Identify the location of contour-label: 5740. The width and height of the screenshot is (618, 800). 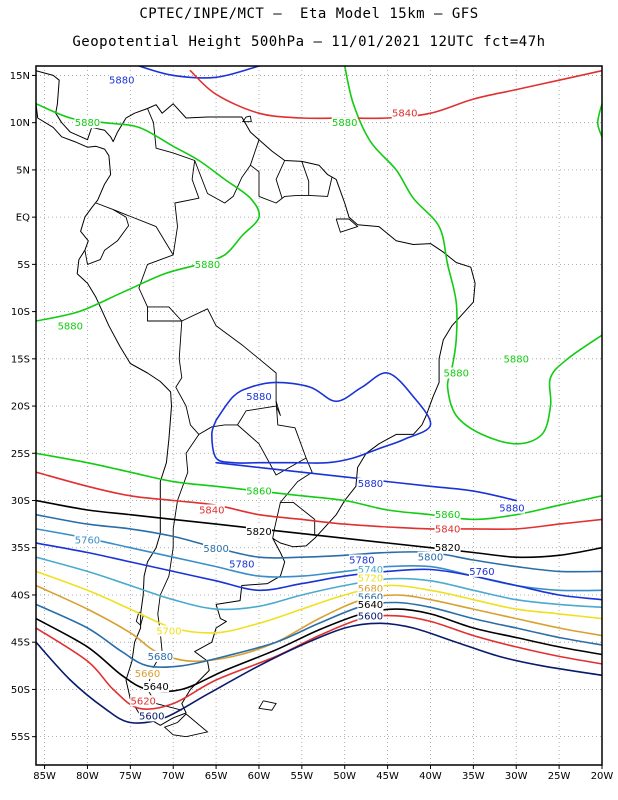
(370, 570).